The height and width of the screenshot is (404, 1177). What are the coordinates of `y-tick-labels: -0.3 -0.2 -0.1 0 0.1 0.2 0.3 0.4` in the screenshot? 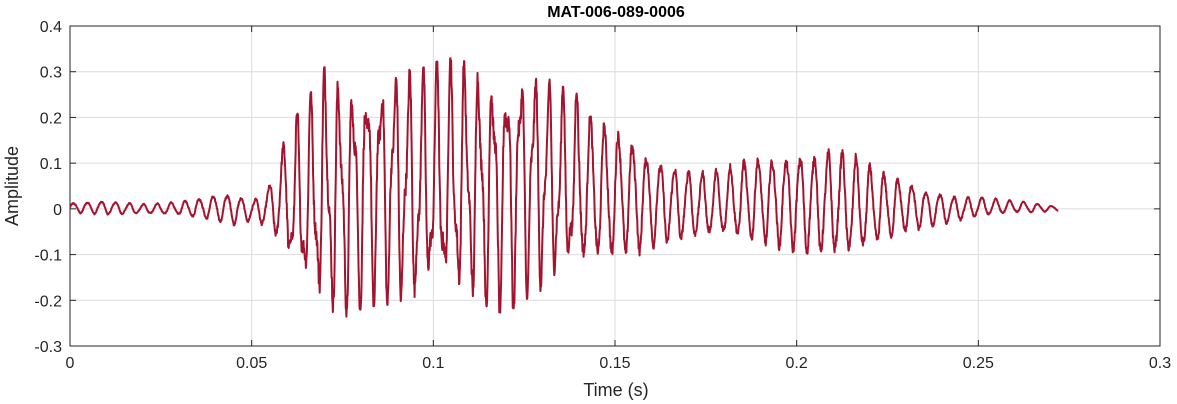 It's located at (48, 187).